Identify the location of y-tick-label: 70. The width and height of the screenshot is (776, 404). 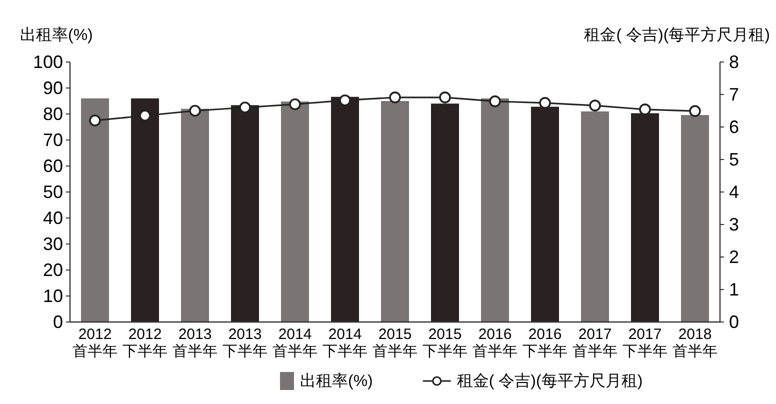
(52, 140).